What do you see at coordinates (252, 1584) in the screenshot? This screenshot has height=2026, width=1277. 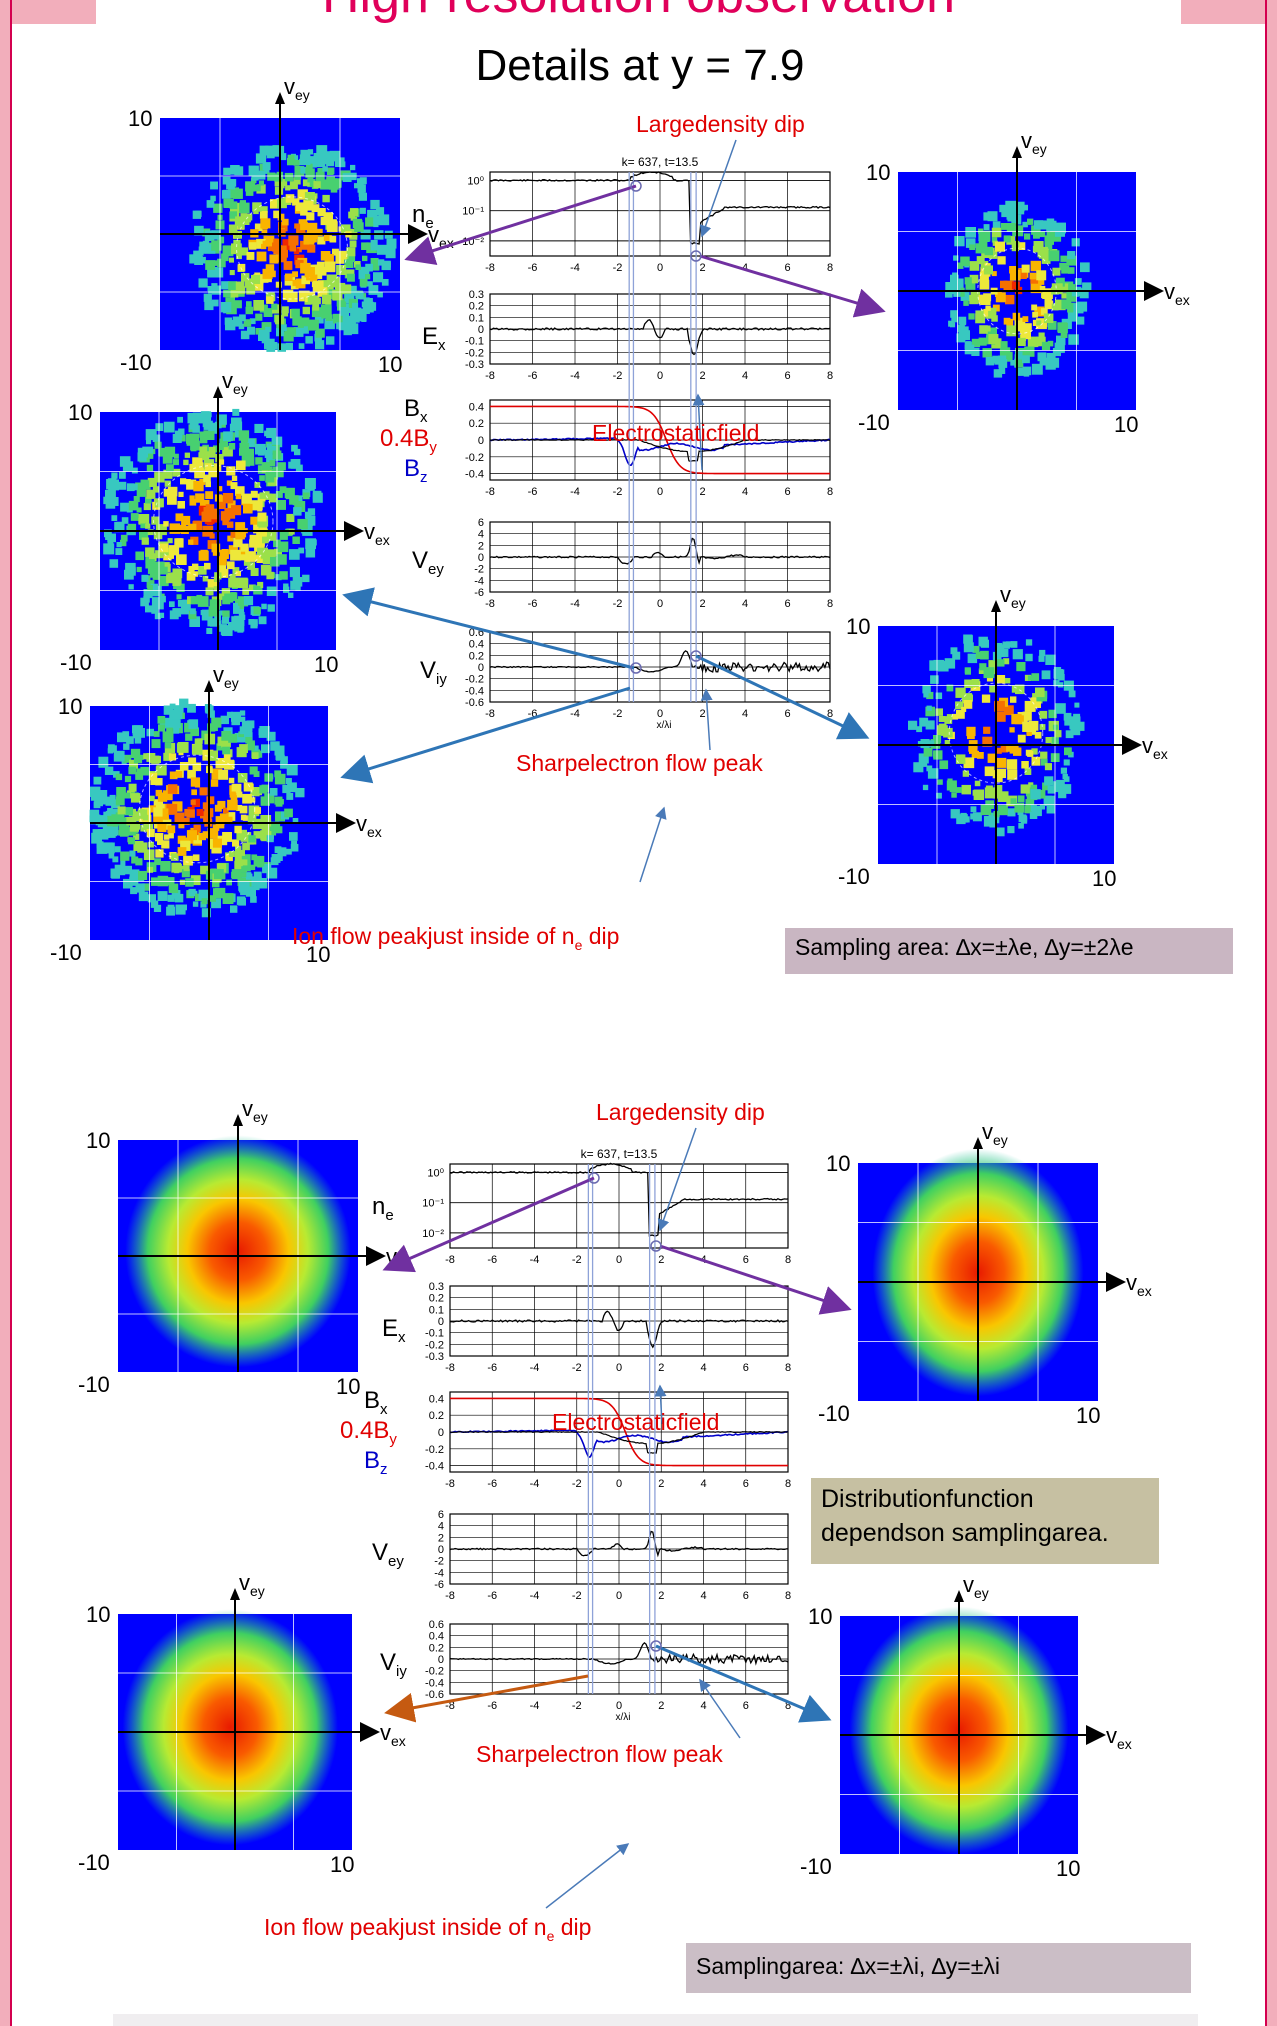 I see `phase-label-vey: vey` at bounding box center [252, 1584].